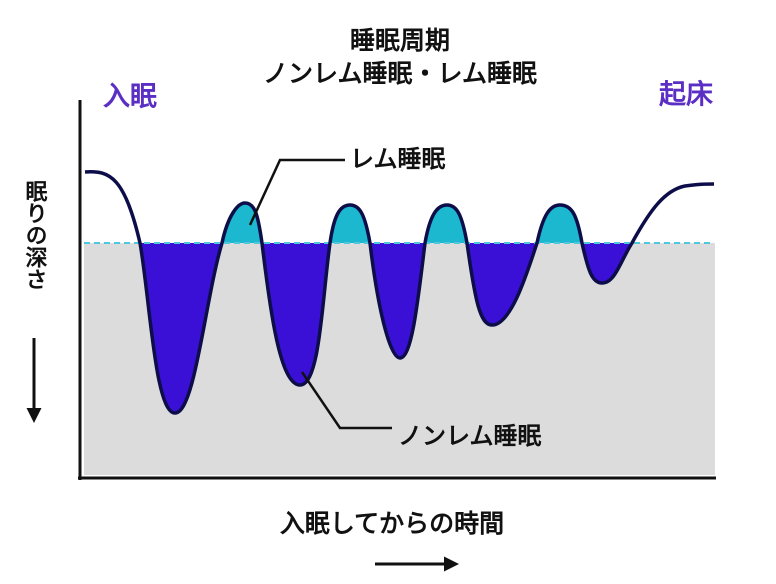 The width and height of the screenshot is (776, 584). I want to click on rem-fill, so click(386, 223).